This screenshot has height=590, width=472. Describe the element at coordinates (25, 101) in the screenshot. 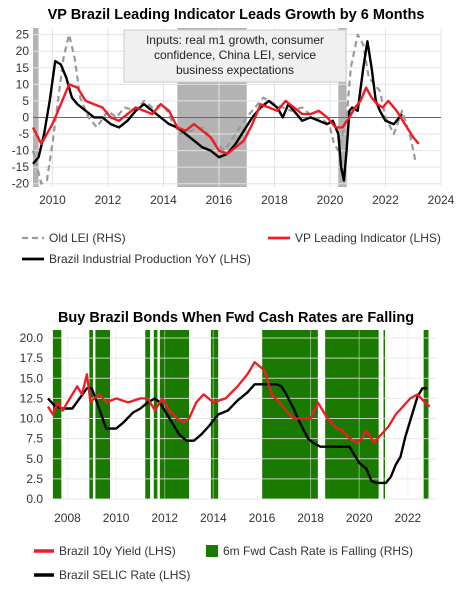

I see `y-tick-label: 5` at that location.